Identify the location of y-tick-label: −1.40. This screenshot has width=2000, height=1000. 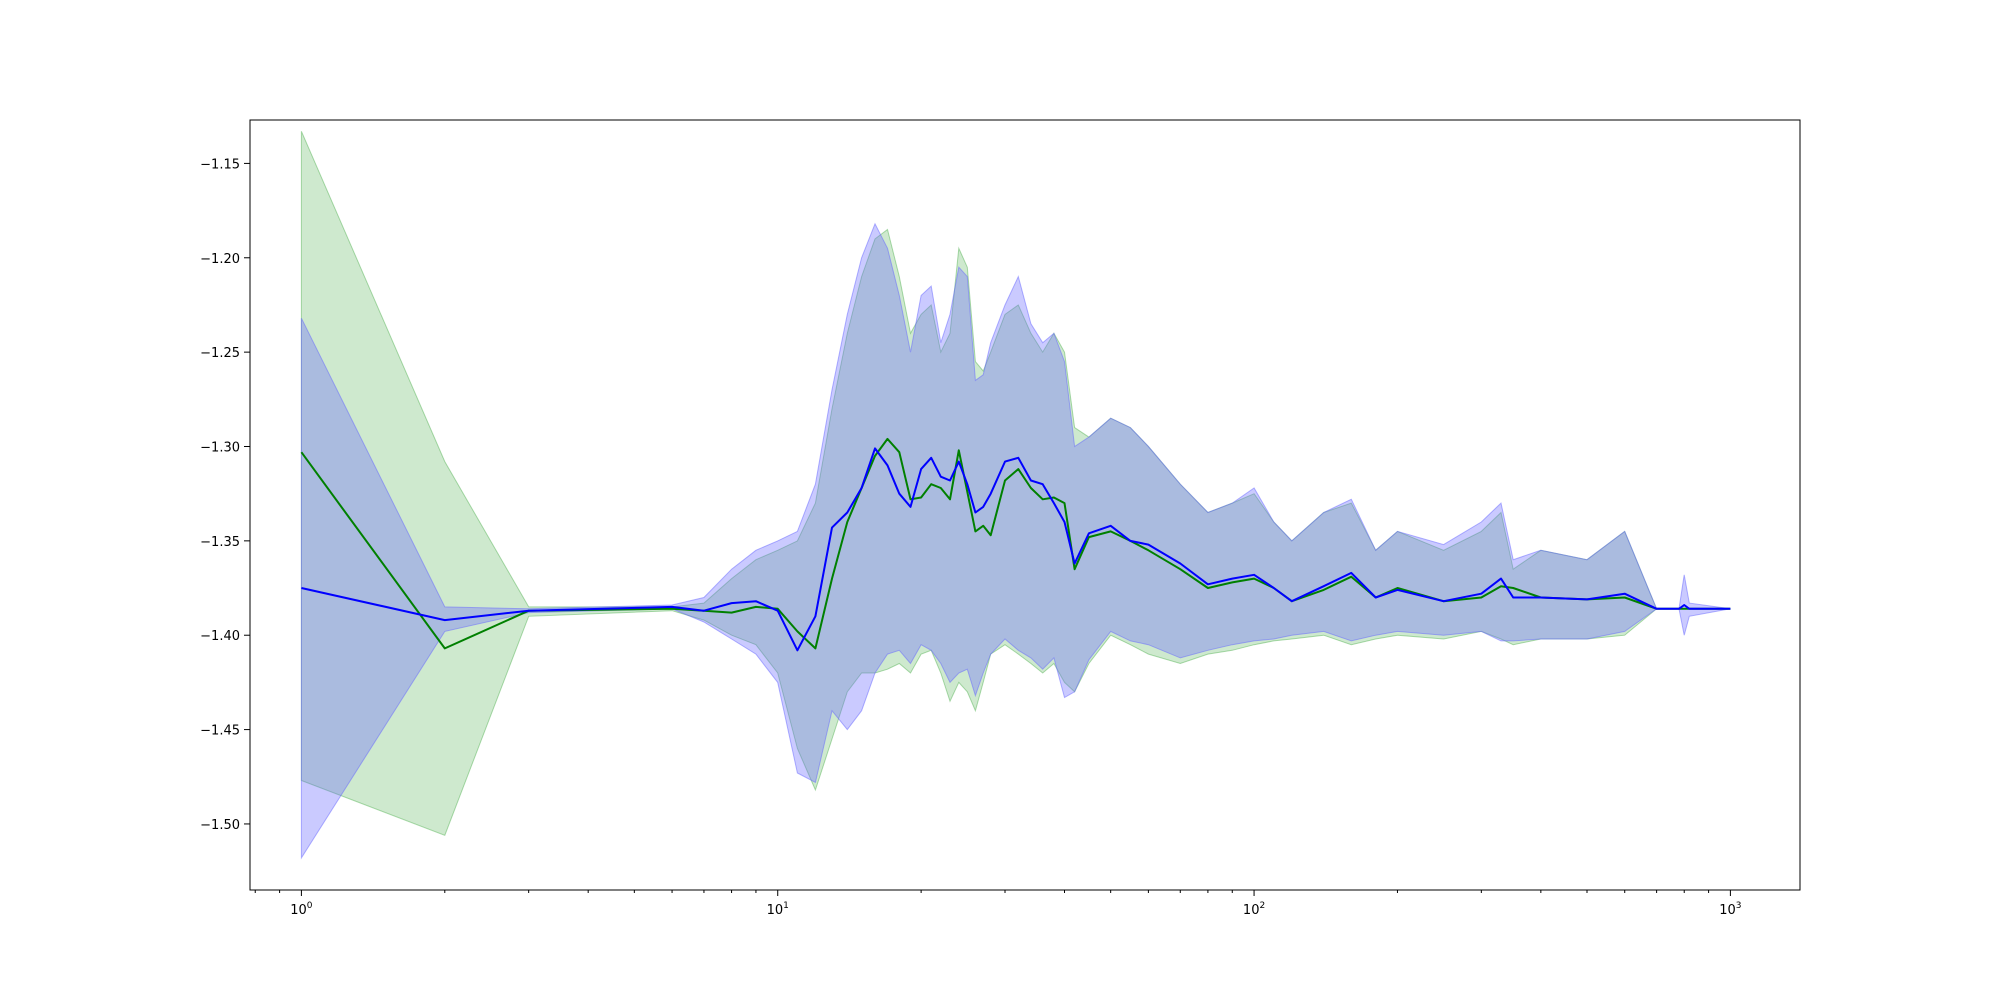
(220, 636).